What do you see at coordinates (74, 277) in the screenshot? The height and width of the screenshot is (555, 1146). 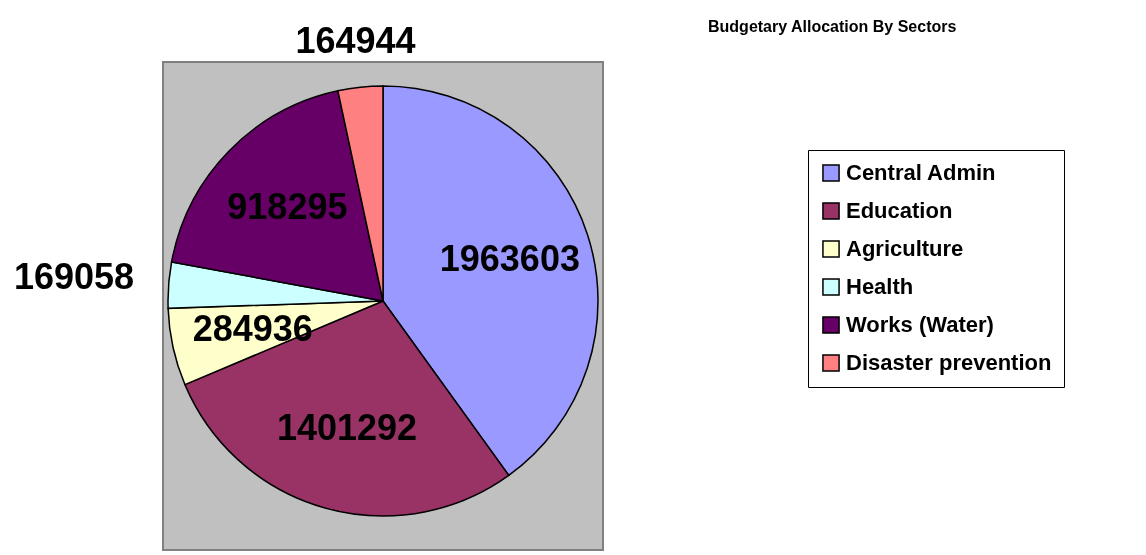 I see `data-label: 169058` at bounding box center [74, 277].